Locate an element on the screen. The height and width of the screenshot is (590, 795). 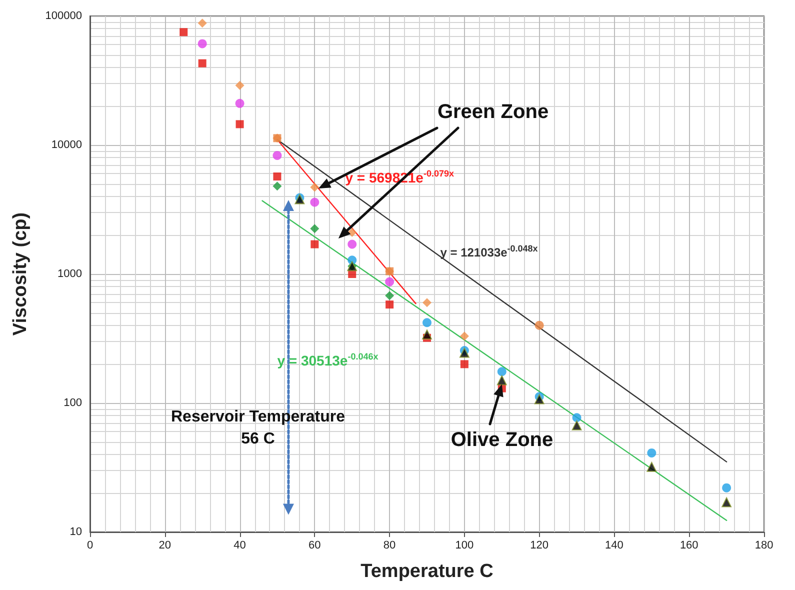
x-tick-label: 100 is located at coordinates (464, 546).